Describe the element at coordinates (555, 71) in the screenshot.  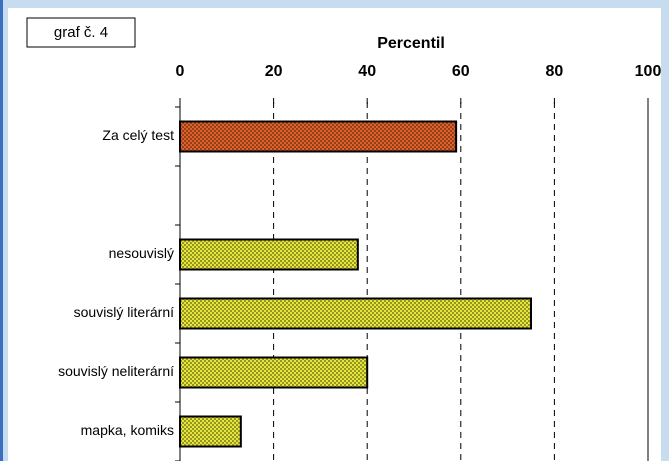
I see `x-tick-label: 80` at that location.